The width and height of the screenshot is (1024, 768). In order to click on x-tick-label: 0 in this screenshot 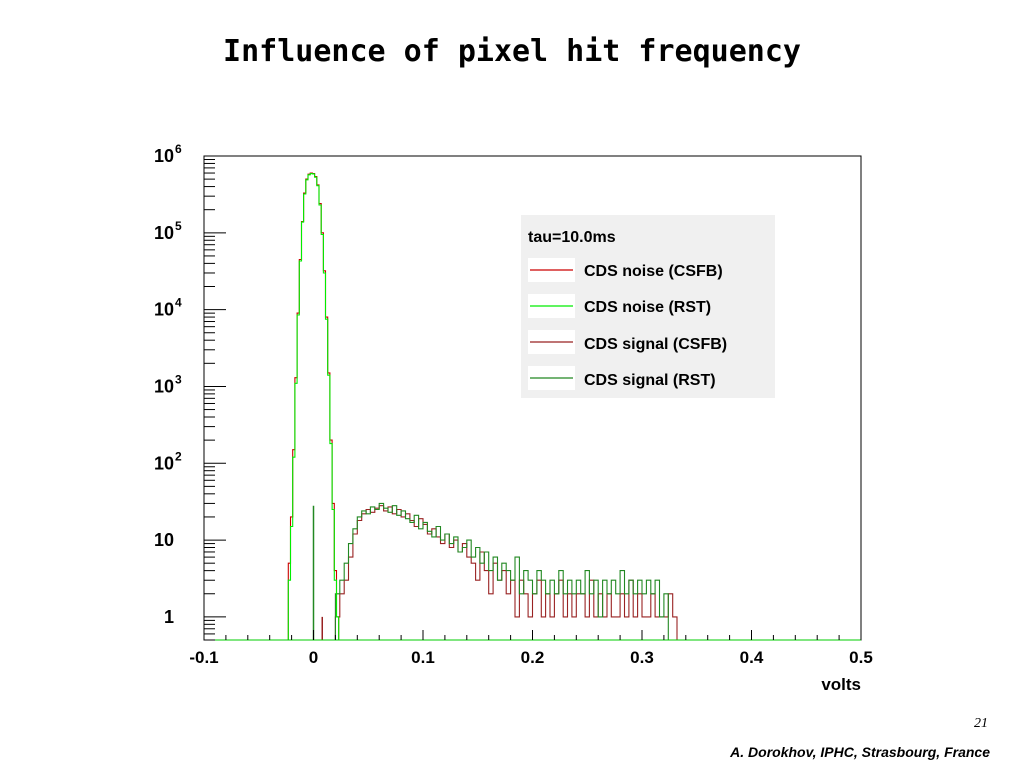, I will do `click(313, 657)`.